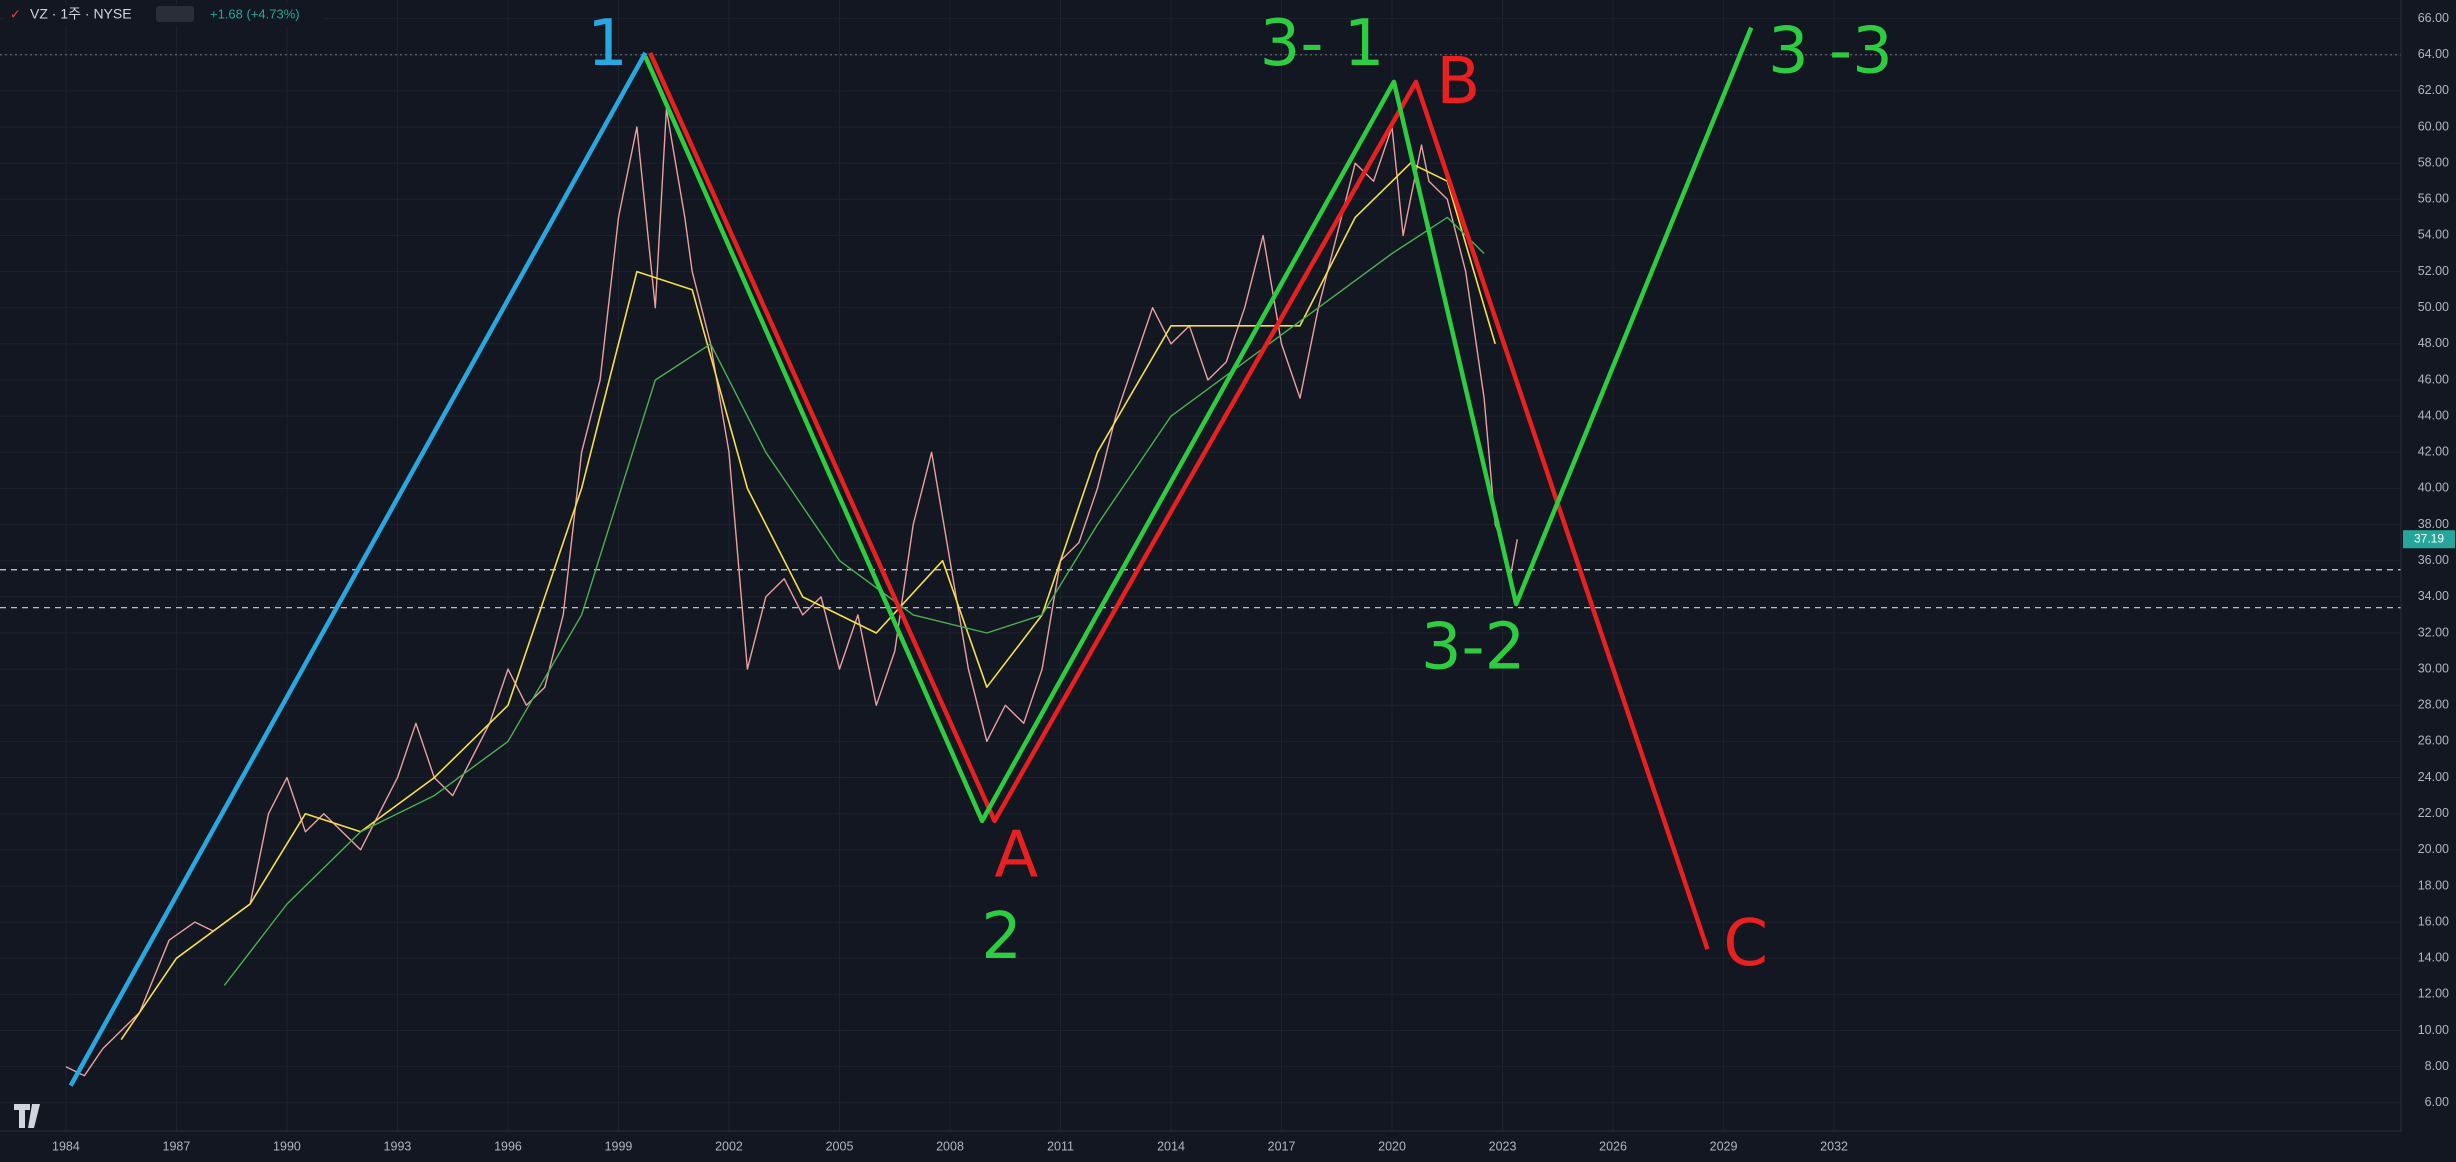 Image resolution: width=2456 pixels, height=1162 pixels. I want to click on wave-label: 2, so click(1001, 937).